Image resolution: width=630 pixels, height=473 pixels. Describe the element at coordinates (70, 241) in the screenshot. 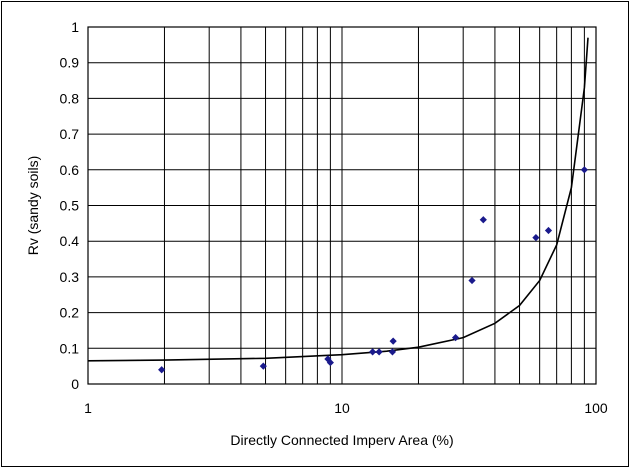

I see `y-tick-label: 0.4` at that location.